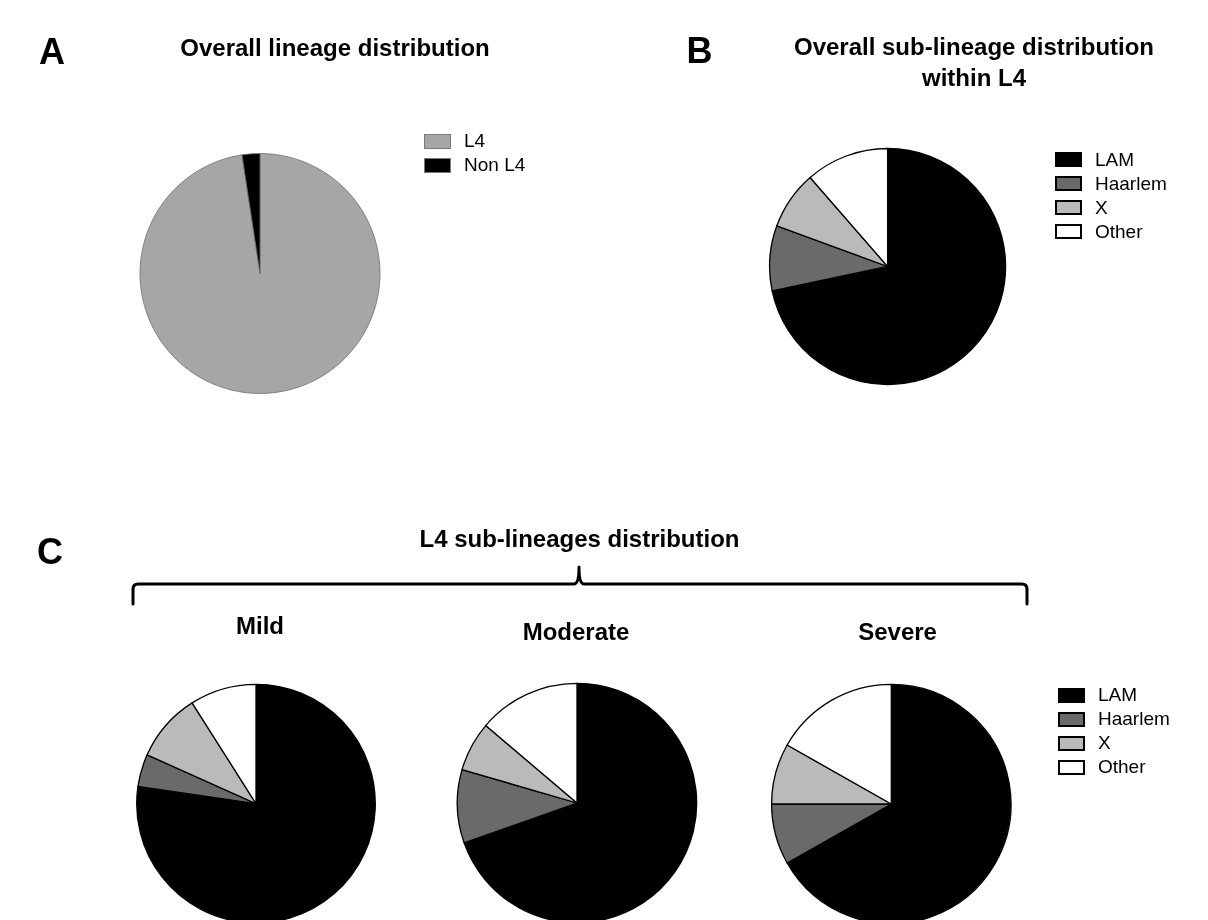 The height and width of the screenshot is (920, 1208). I want to click on text: B, so click(699, 50).